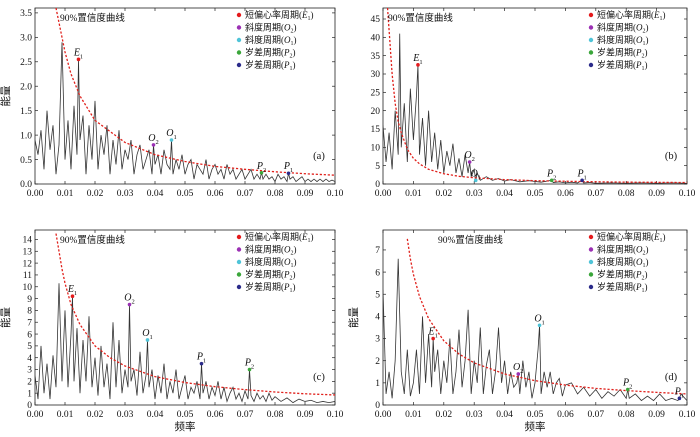 This screenshot has height=437, width=700. I want to click on y-tick-label: 3, so click(377, 340).